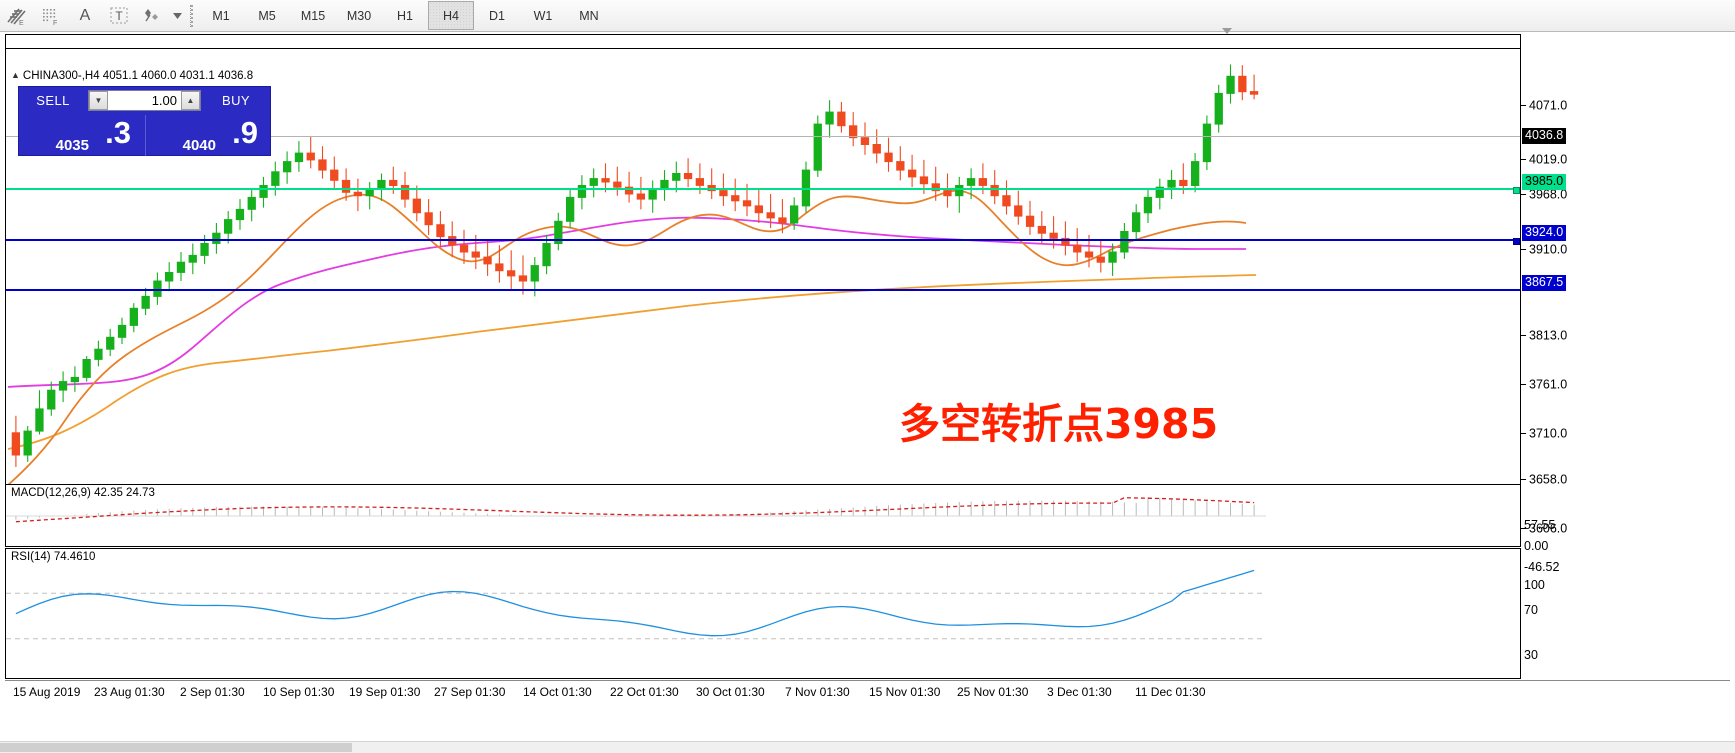  I want to click on objects-dropdown-caret-icon, so click(177, 15).